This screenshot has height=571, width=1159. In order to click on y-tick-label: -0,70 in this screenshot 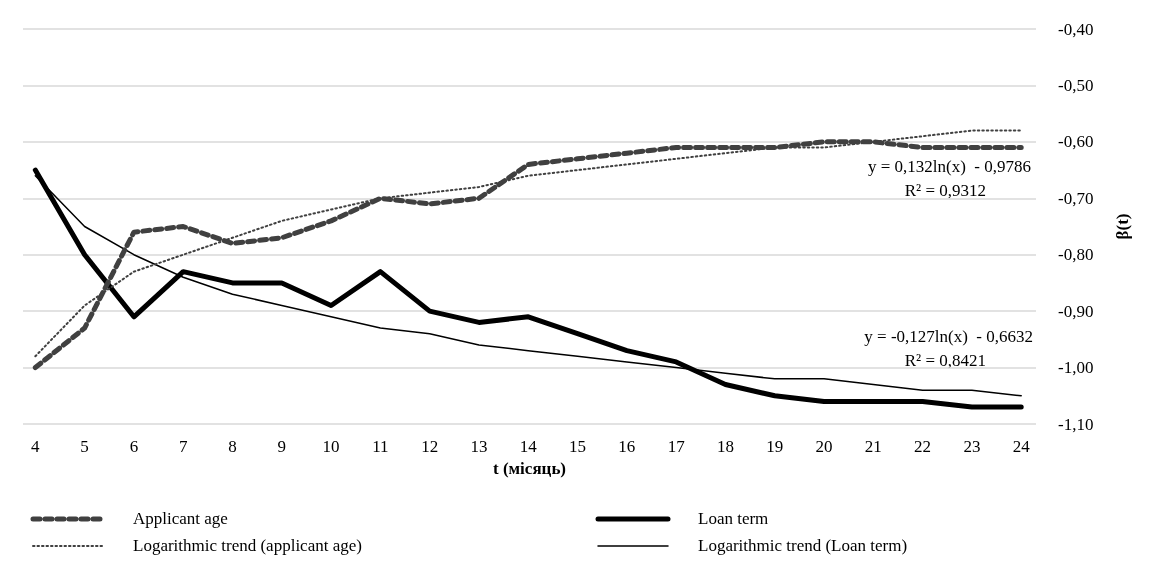, I will do `click(1076, 198)`.